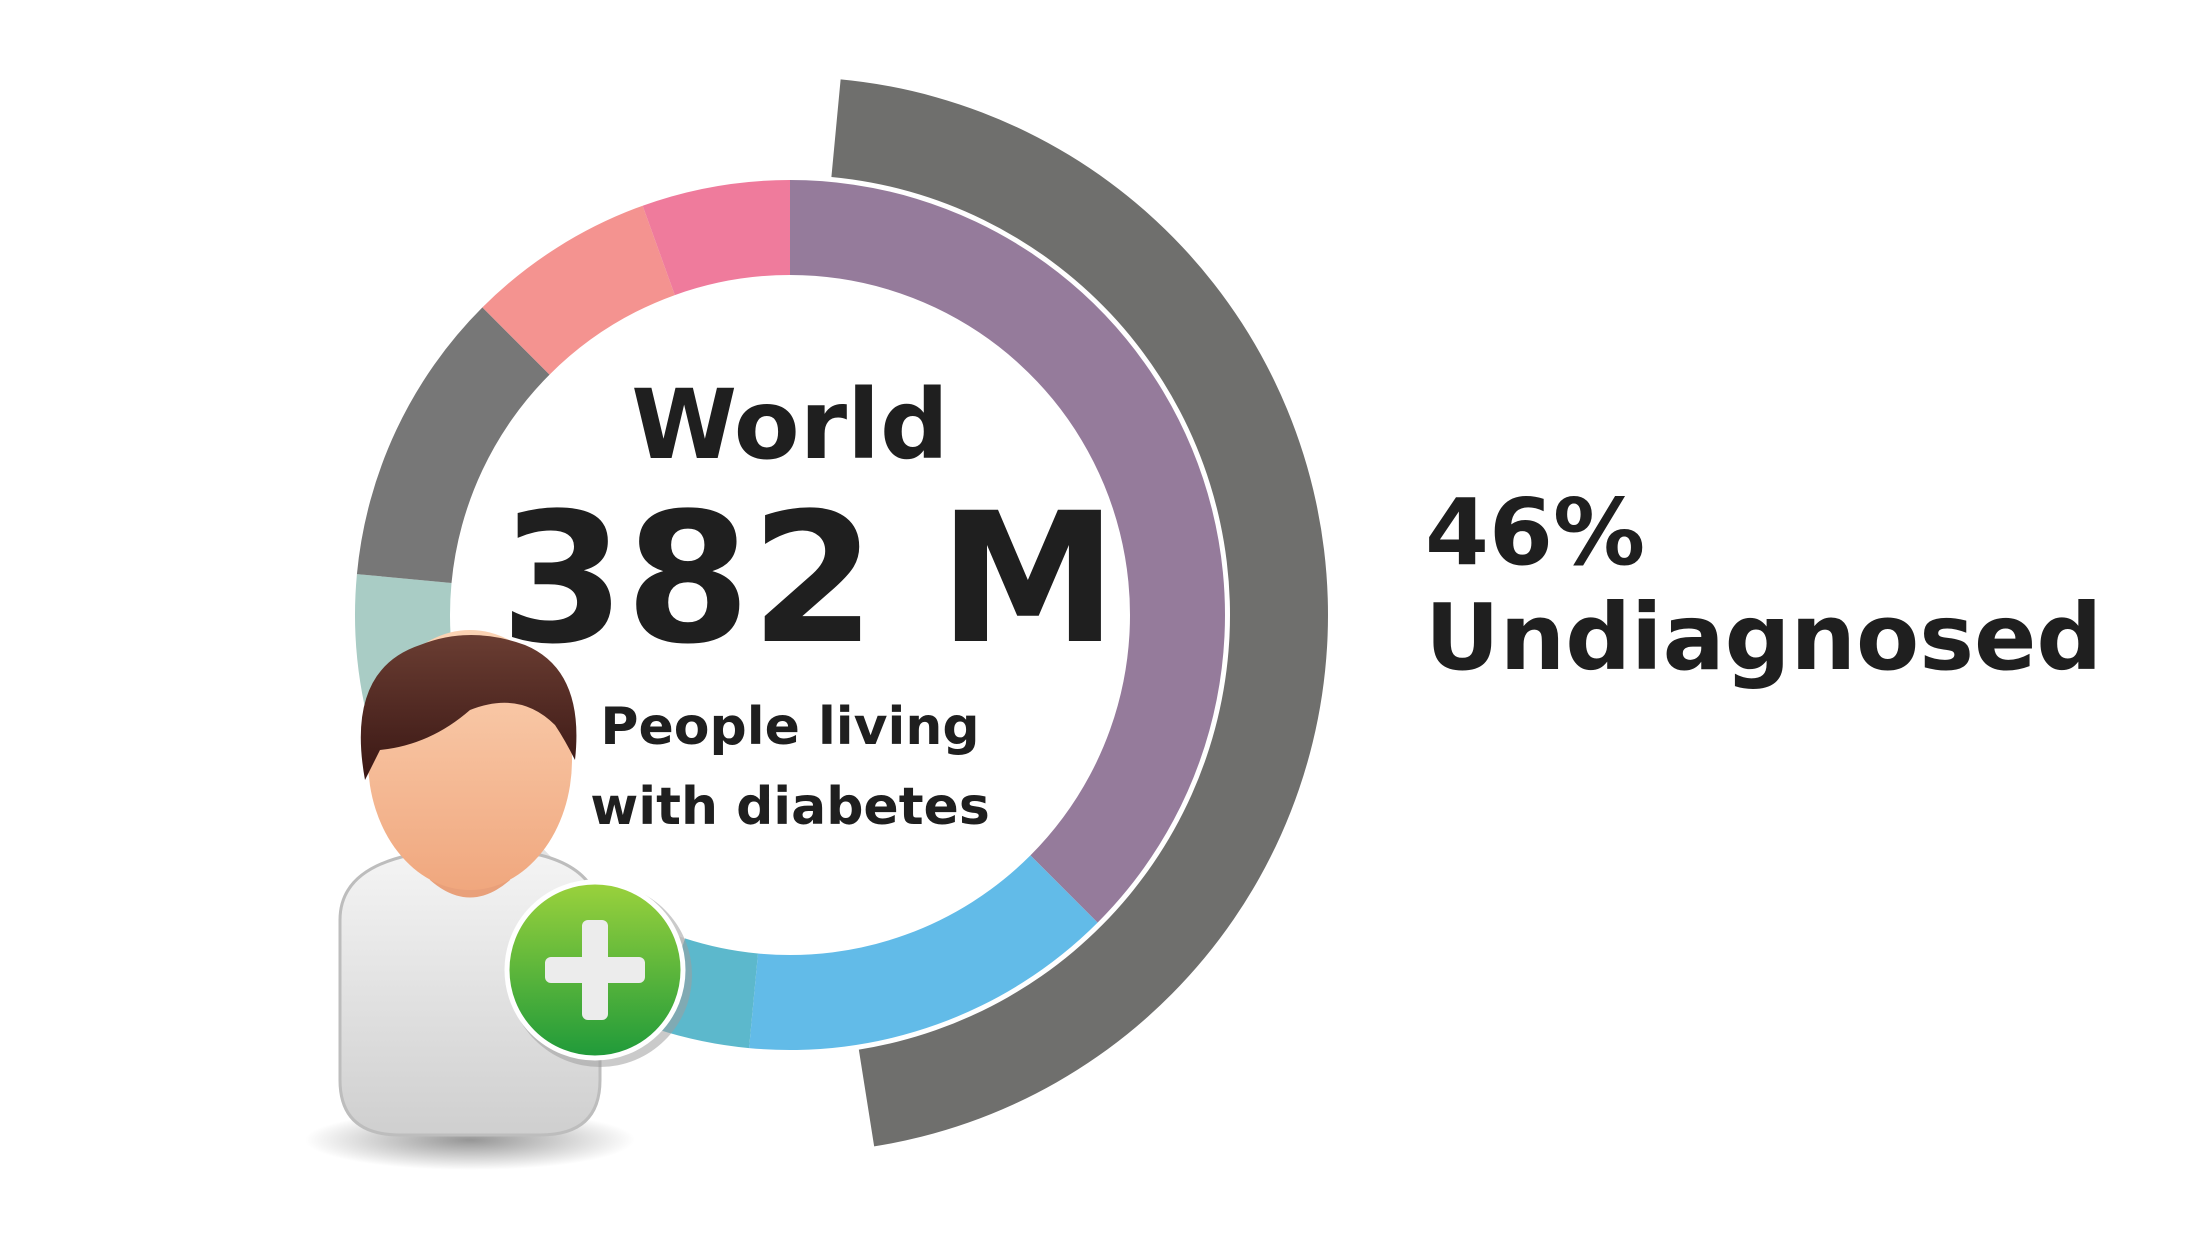 The width and height of the screenshot is (2208, 1242). I want to click on undiagnosed-label: Undiagnosed, so click(1764, 637).